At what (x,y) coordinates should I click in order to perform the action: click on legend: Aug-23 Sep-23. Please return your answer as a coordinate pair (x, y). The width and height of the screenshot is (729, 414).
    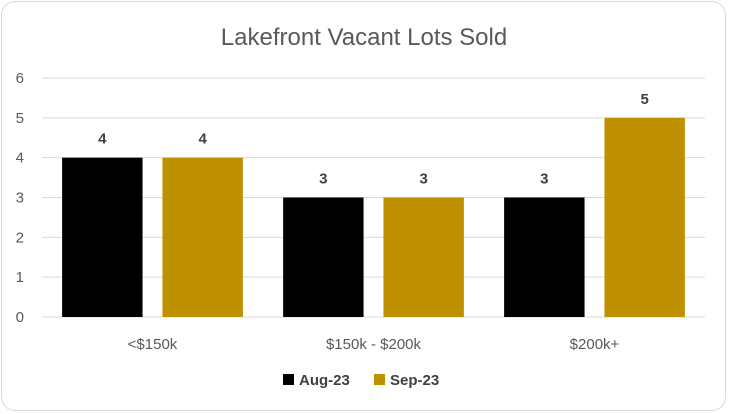
    Looking at the image, I should click on (361, 380).